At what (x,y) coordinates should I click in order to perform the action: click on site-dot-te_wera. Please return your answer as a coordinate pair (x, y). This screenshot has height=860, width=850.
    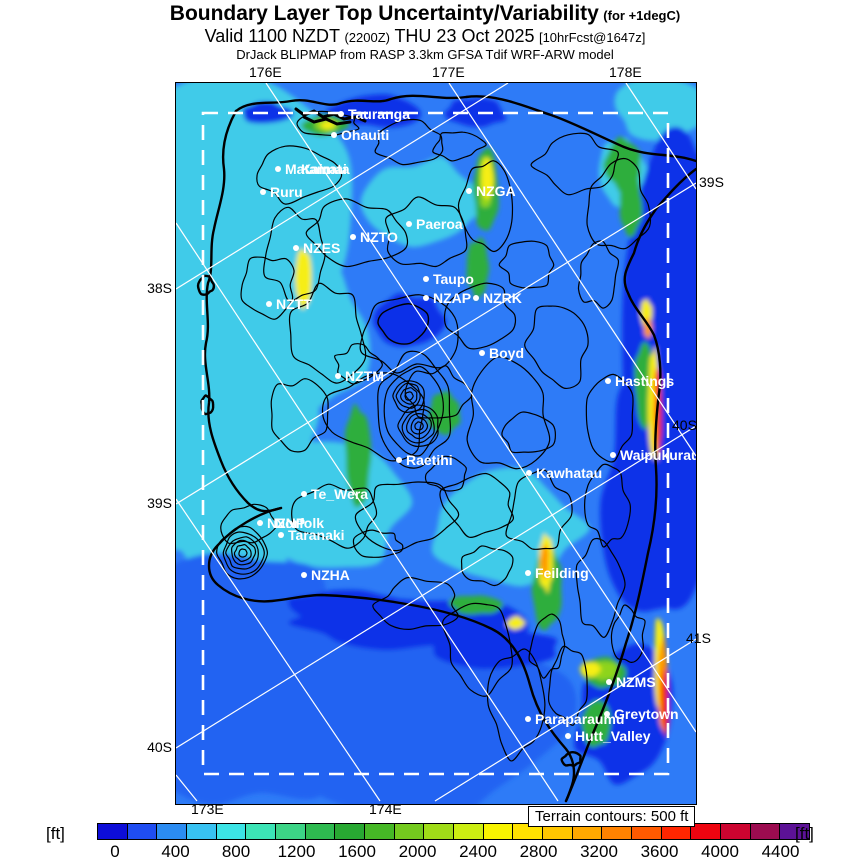
    Looking at the image, I should click on (304, 494).